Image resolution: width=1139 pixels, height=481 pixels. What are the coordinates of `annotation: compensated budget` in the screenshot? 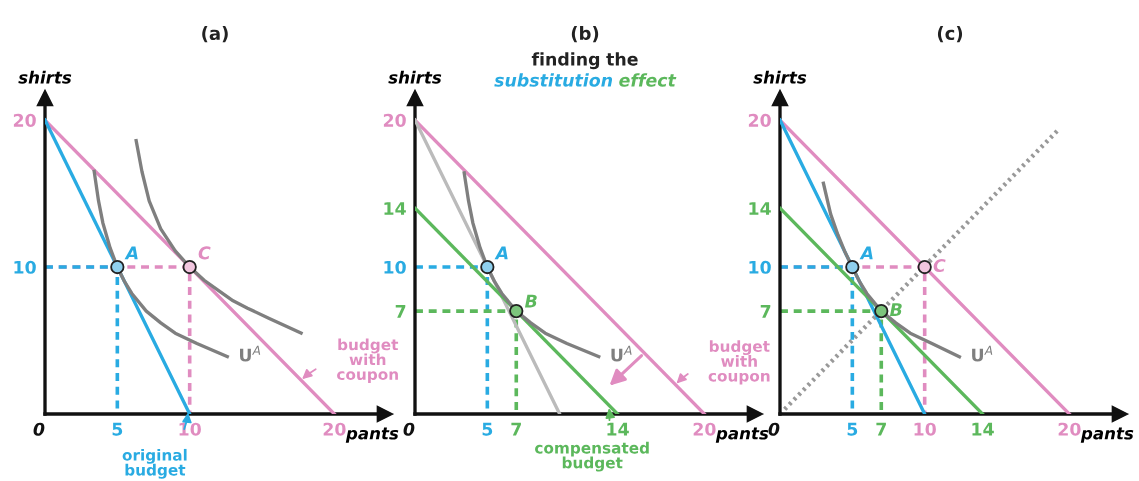 It's located at (592, 456).